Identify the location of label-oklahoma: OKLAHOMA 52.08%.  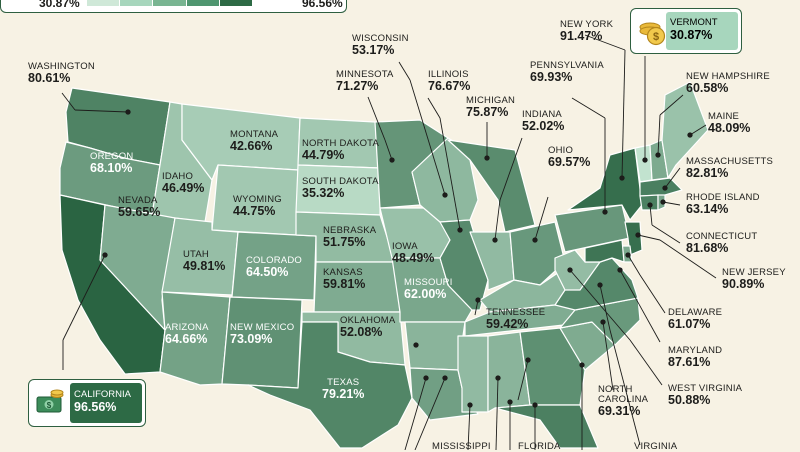
(368, 327).